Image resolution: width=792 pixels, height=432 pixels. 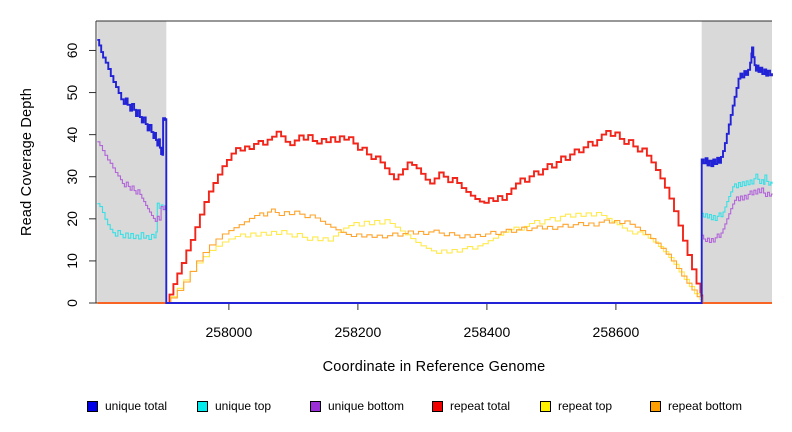 What do you see at coordinates (72, 219) in the screenshot?
I see `y-tick-label: 20` at bounding box center [72, 219].